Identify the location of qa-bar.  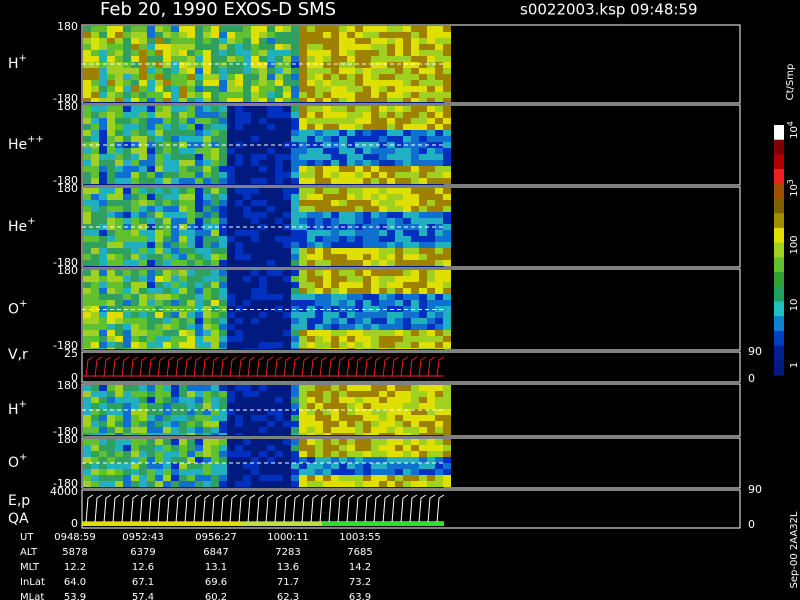
(162, 524).